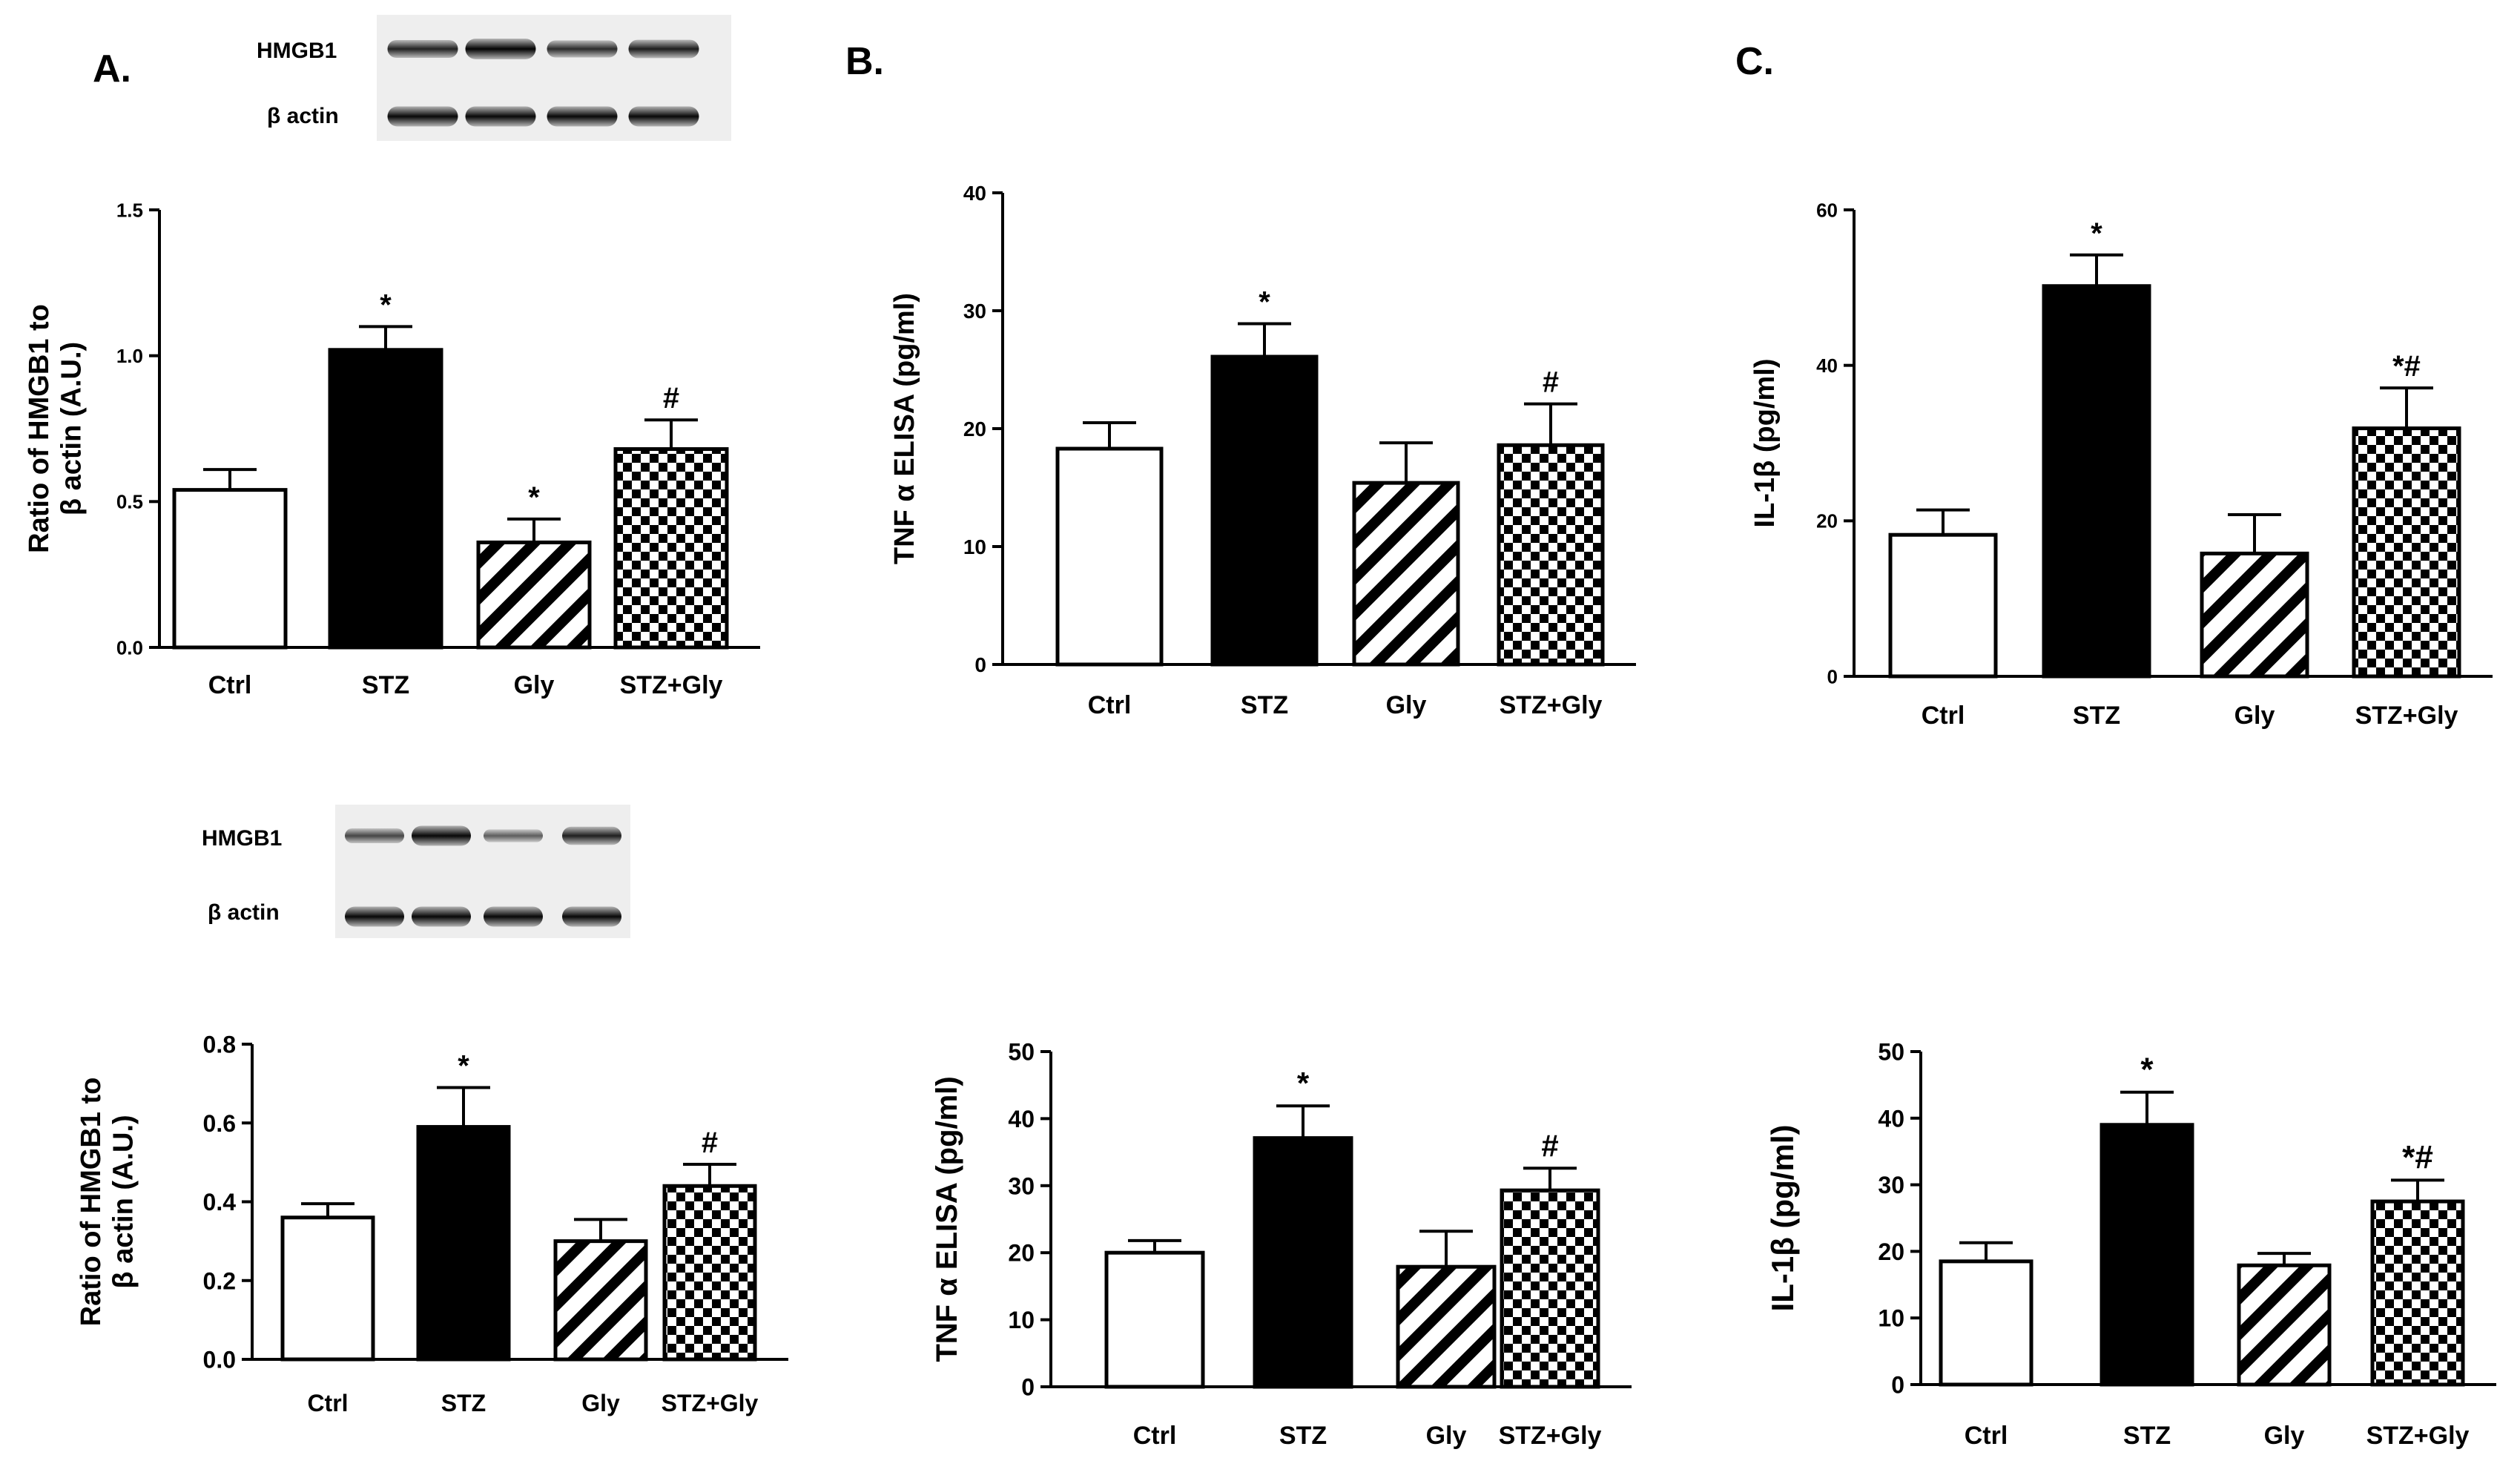  Describe the element at coordinates (2406, 366) in the screenshot. I see `significance-marker: *#` at that location.